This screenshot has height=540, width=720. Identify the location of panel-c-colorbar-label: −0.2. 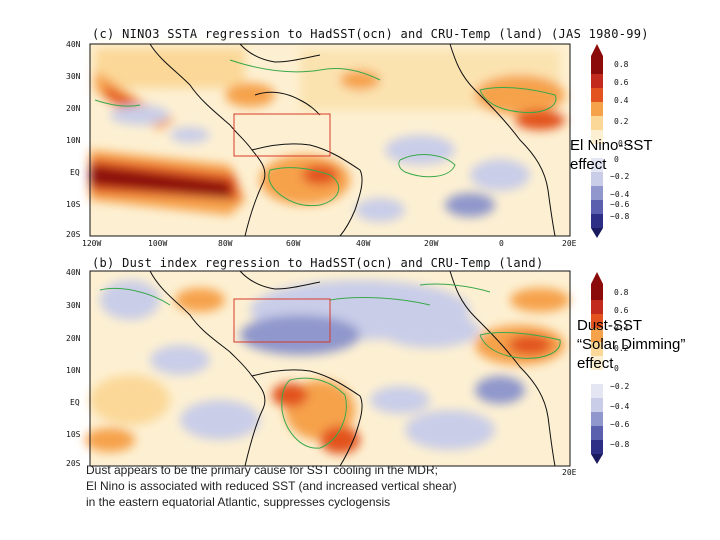
(620, 176).